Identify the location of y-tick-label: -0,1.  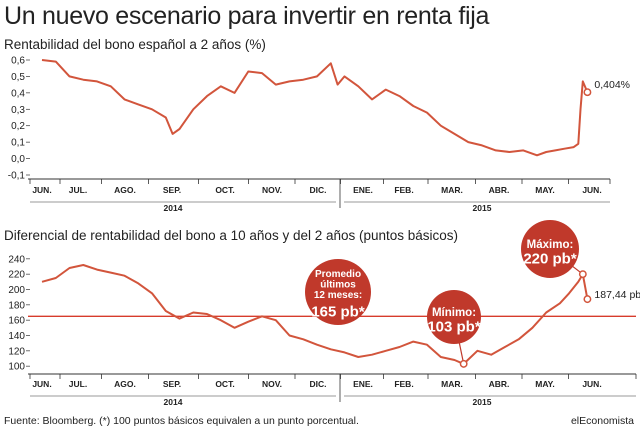
(17, 176).